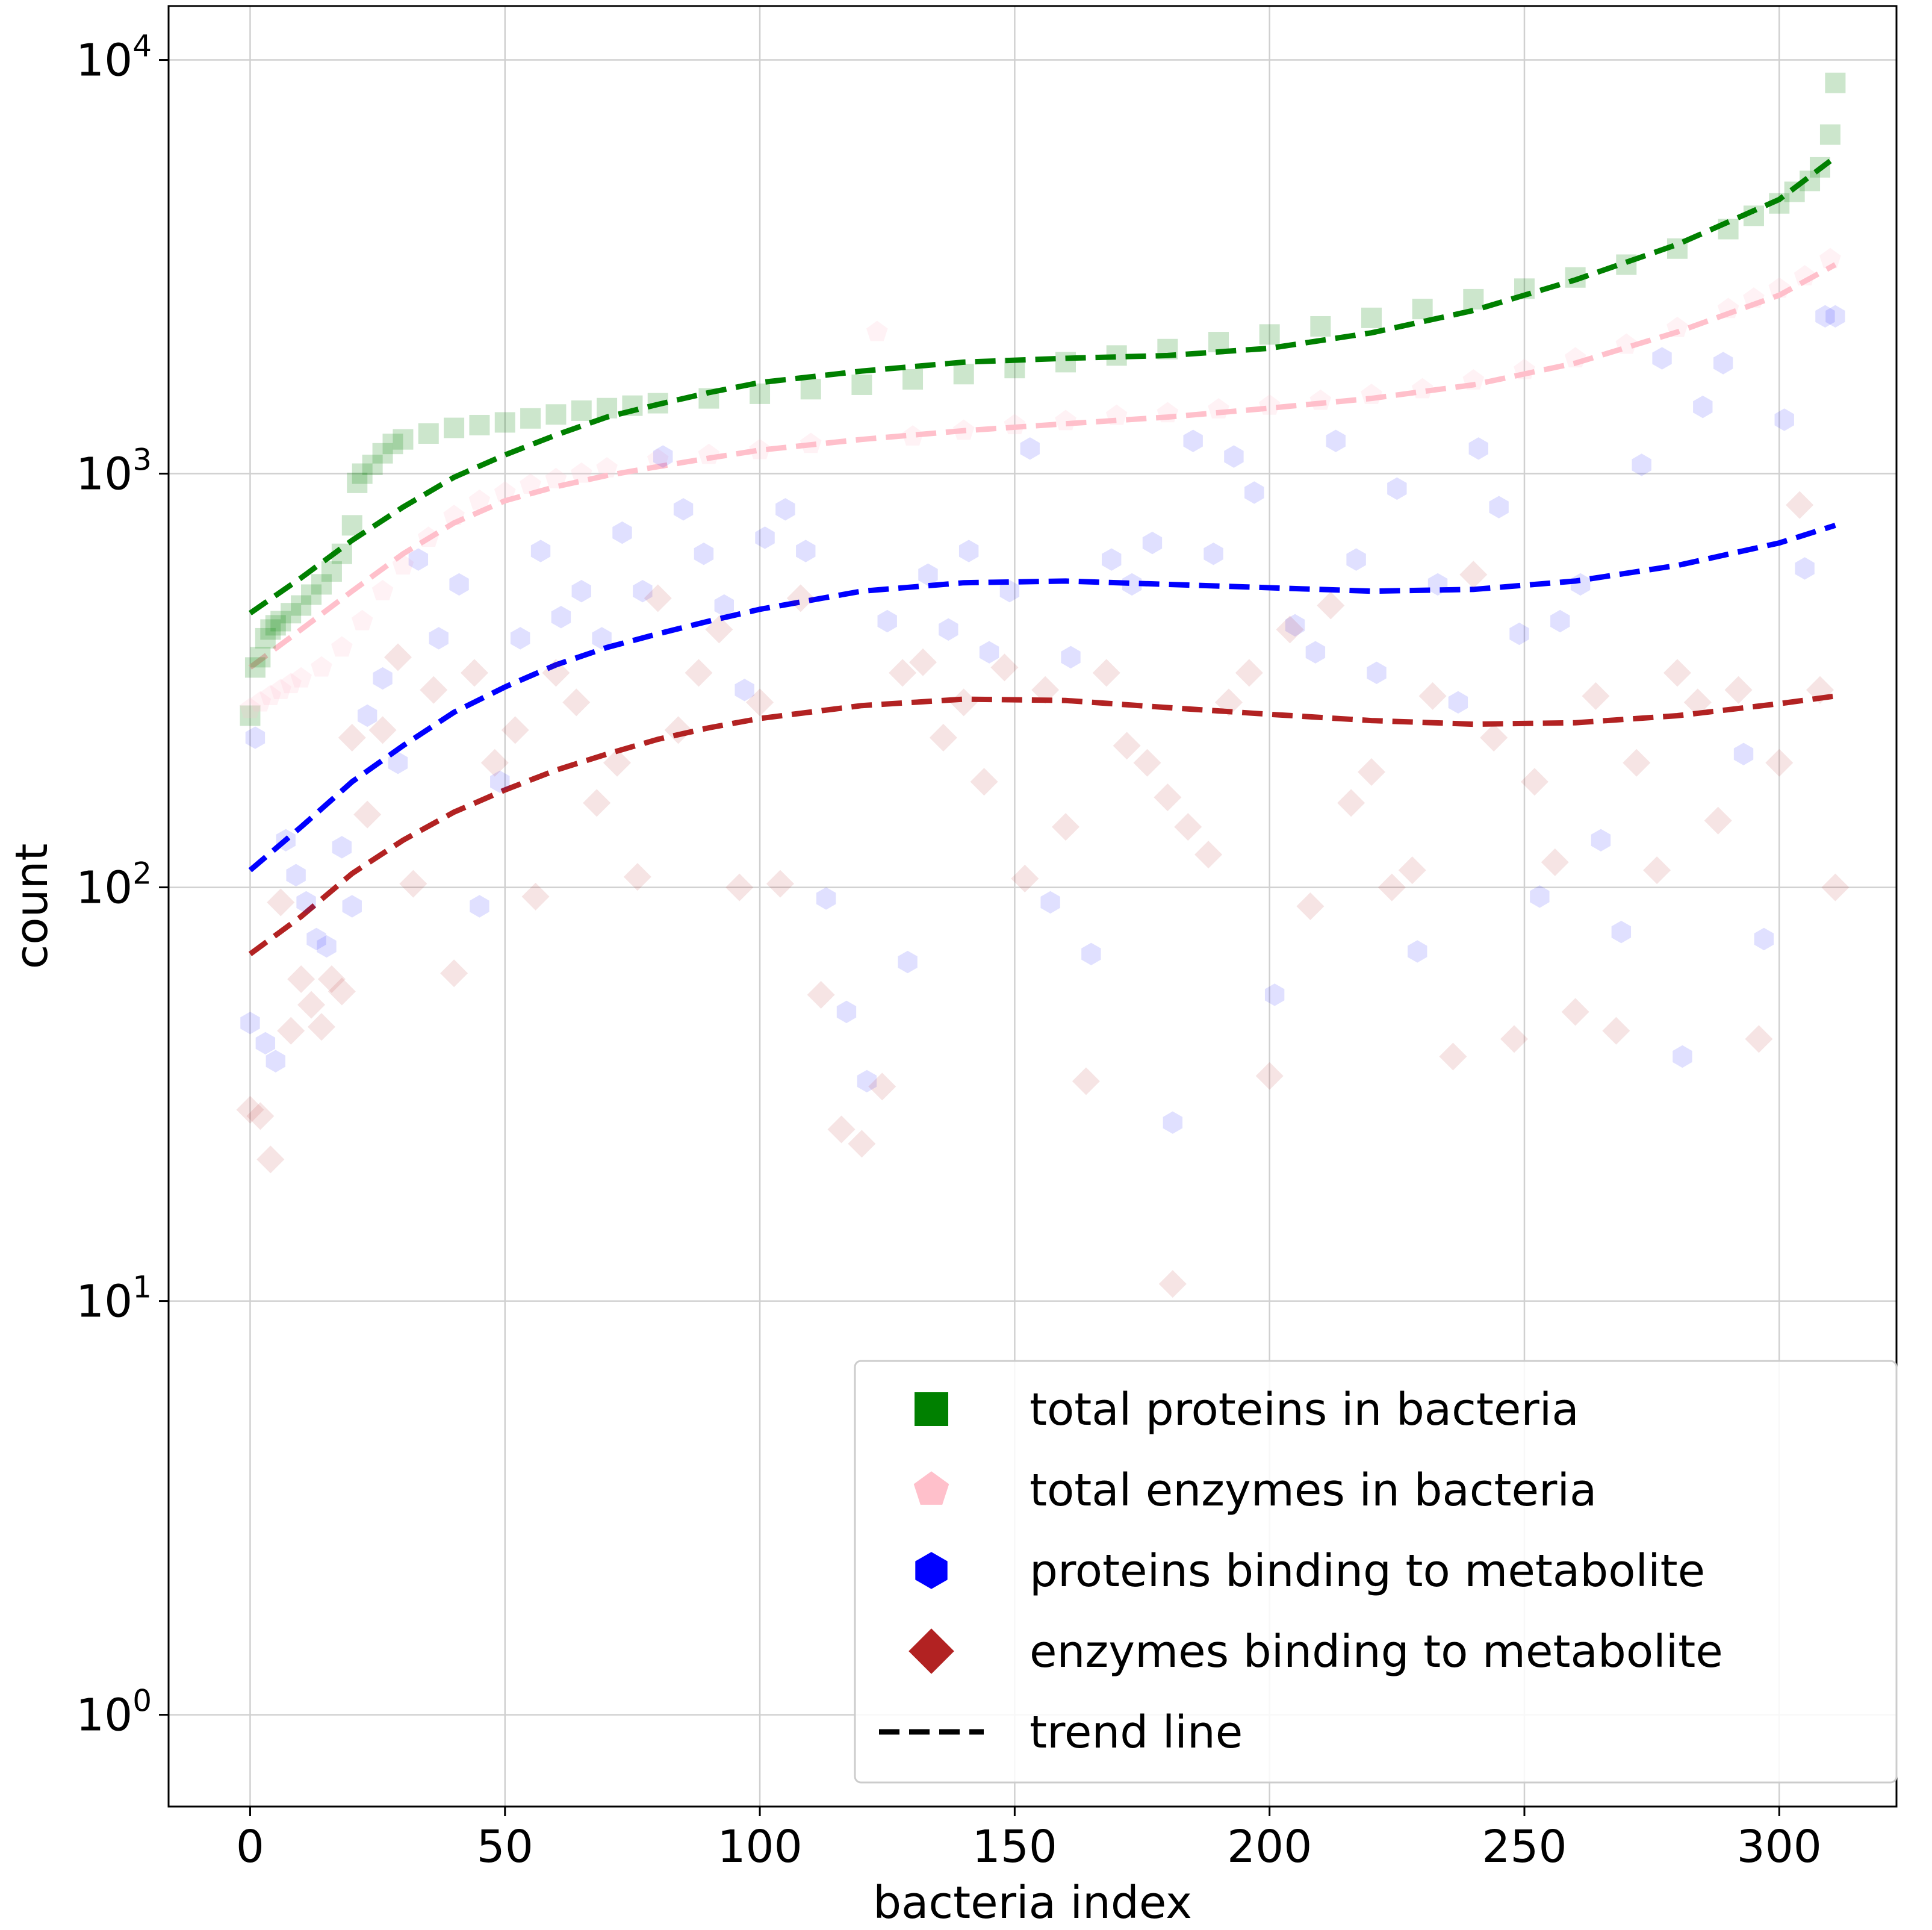  I want to click on legend-label: trend line, so click(1136, 1732).